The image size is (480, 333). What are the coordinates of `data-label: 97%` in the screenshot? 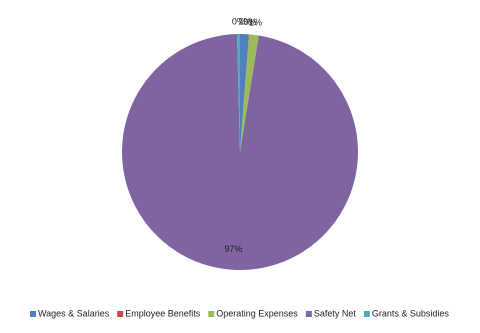 It's located at (233, 249).